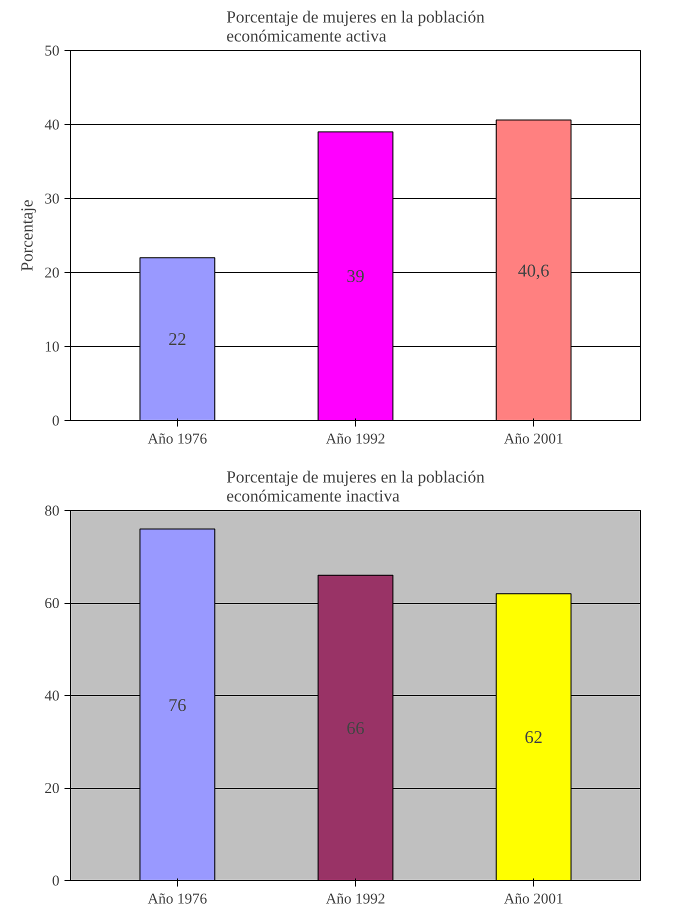 The height and width of the screenshot is (916, 699). Describe the element at coordinates (52, 348) in the screenshot. I see `y-tick-label: 10` at that location.